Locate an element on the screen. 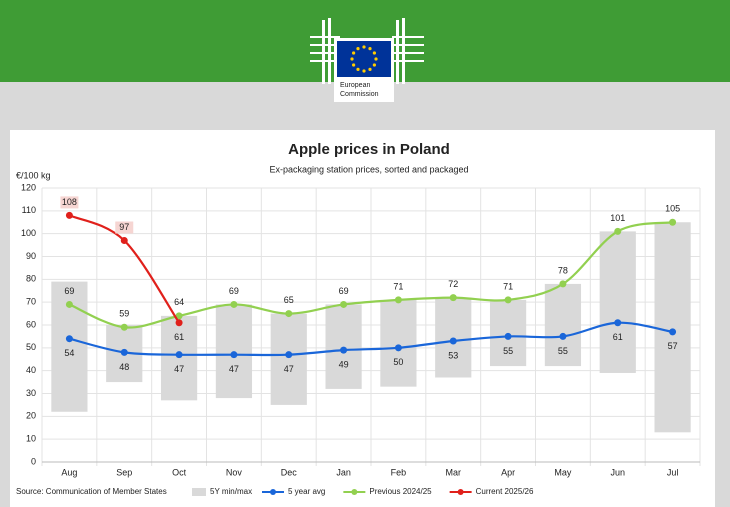 This screenshot has height=507, width=730. data-label: 48 is located at coordinates (124, 367).